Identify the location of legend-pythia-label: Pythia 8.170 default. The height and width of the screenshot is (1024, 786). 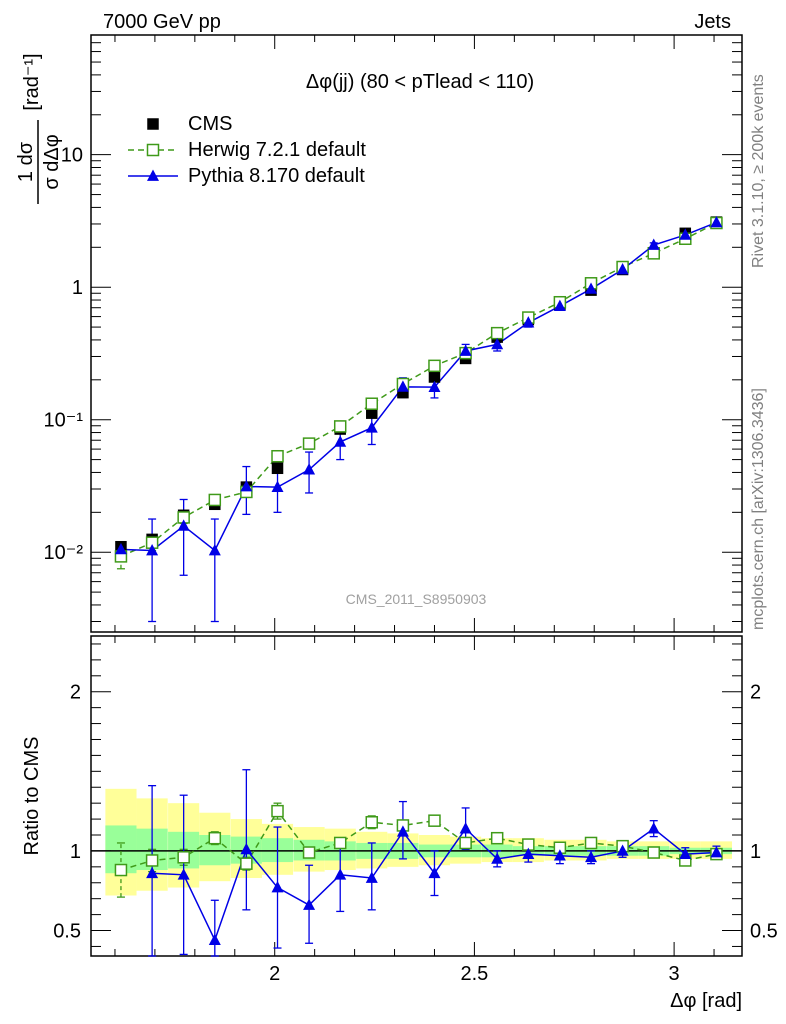
(276, 176).